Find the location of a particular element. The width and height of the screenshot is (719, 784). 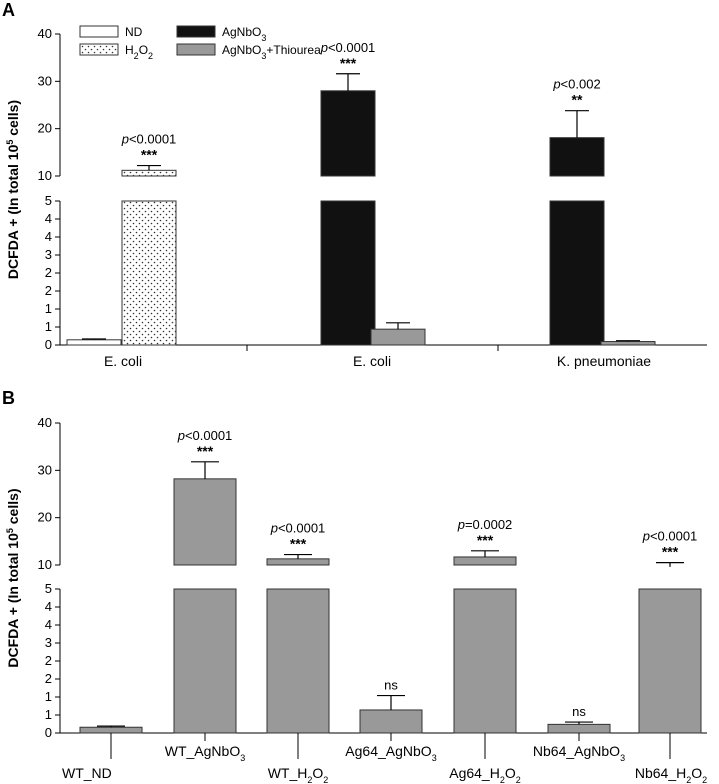

category-label: Ag64_AgNbO3 is located at coordinates (390, 753).